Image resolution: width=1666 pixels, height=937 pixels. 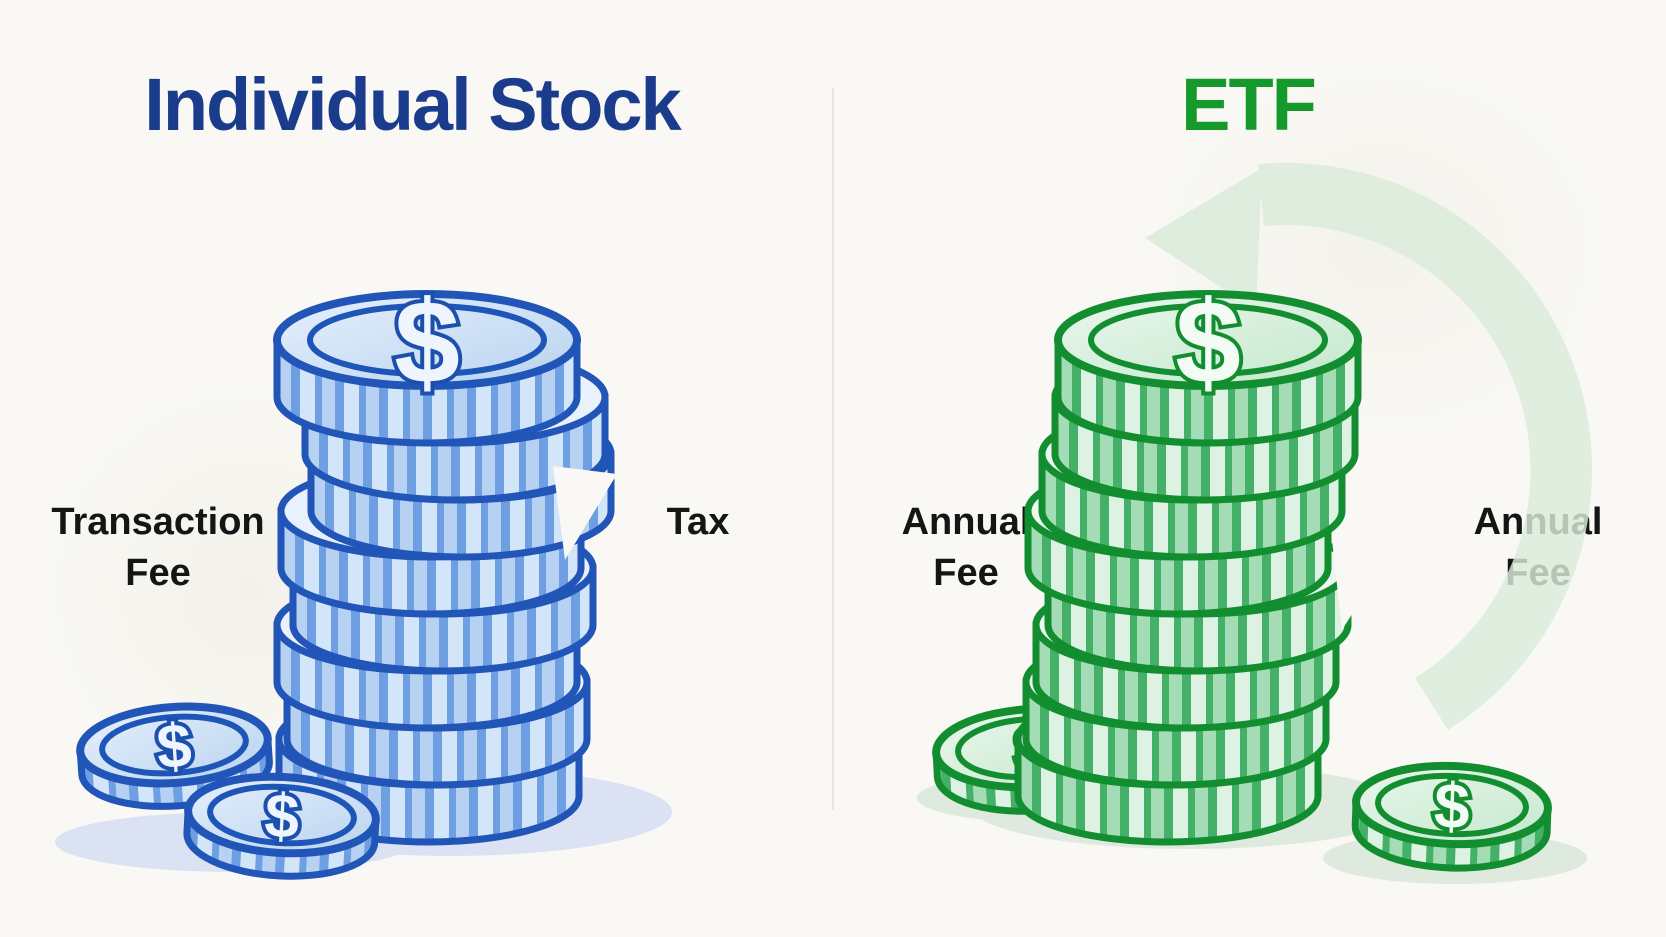 I want to click on panel-divider, so click(x=833, y=449).